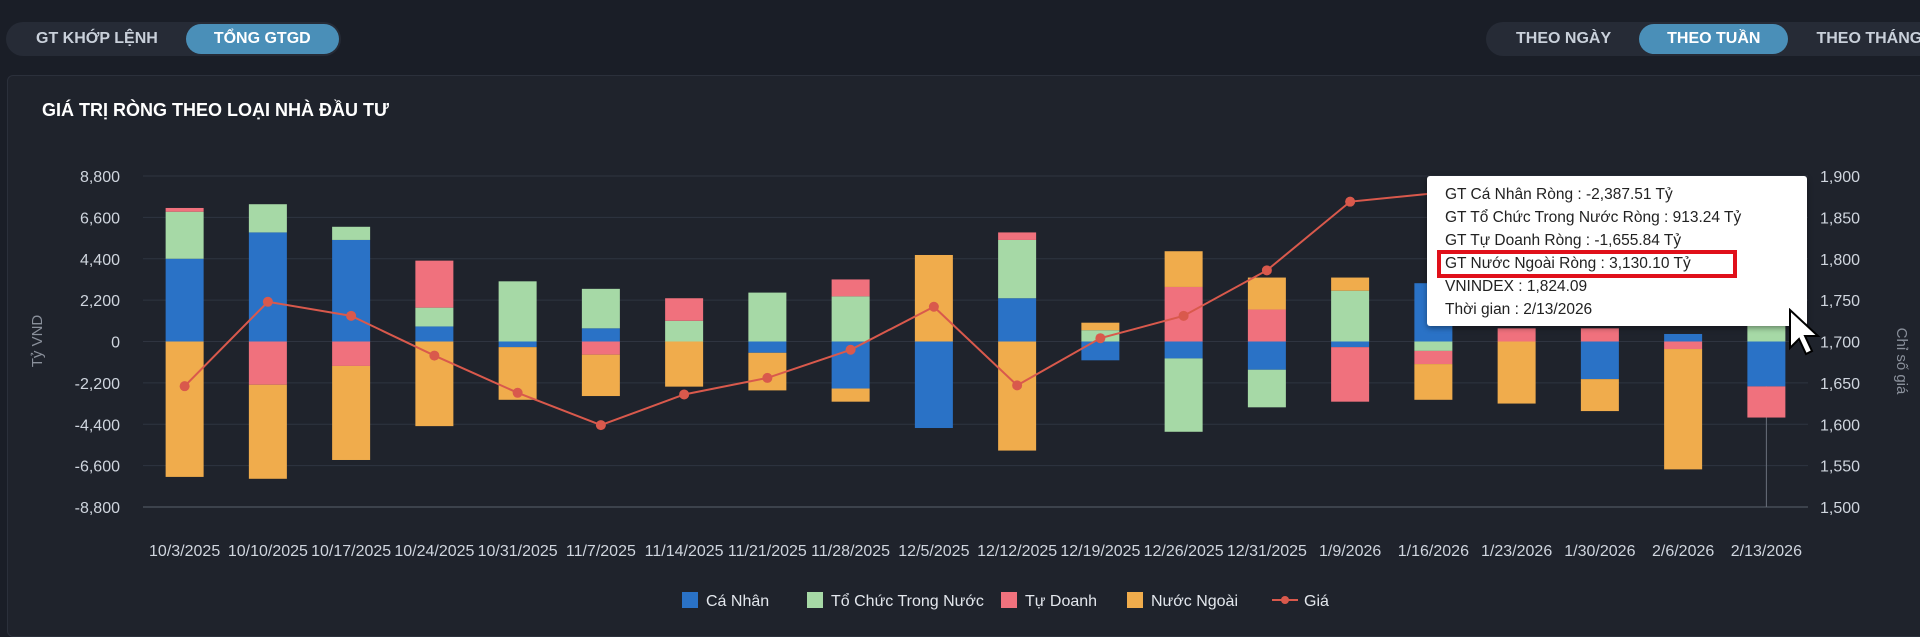 The height and width of the screenshot is (637, 1920). What do you see at coordinates (1714, 39) in the screenshot?
I see `toggle-theo-tuan: THEO TUẦN` at bounding box center [1714, 39].